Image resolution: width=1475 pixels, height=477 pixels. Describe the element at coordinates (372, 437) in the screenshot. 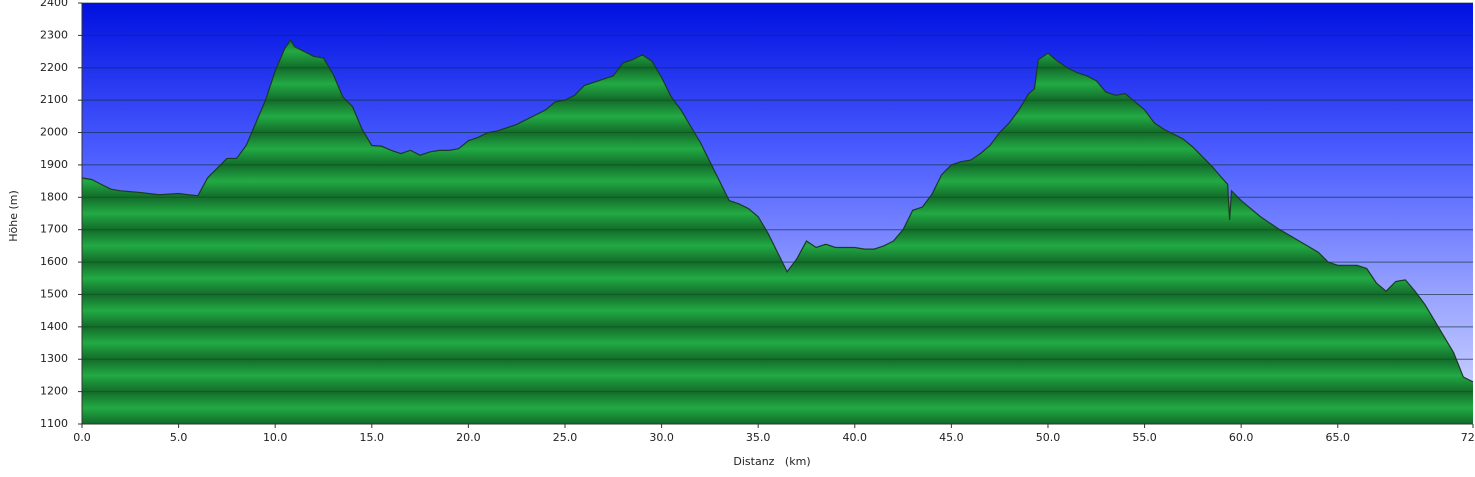

I see `x-tick-label: 15.0` at that location.